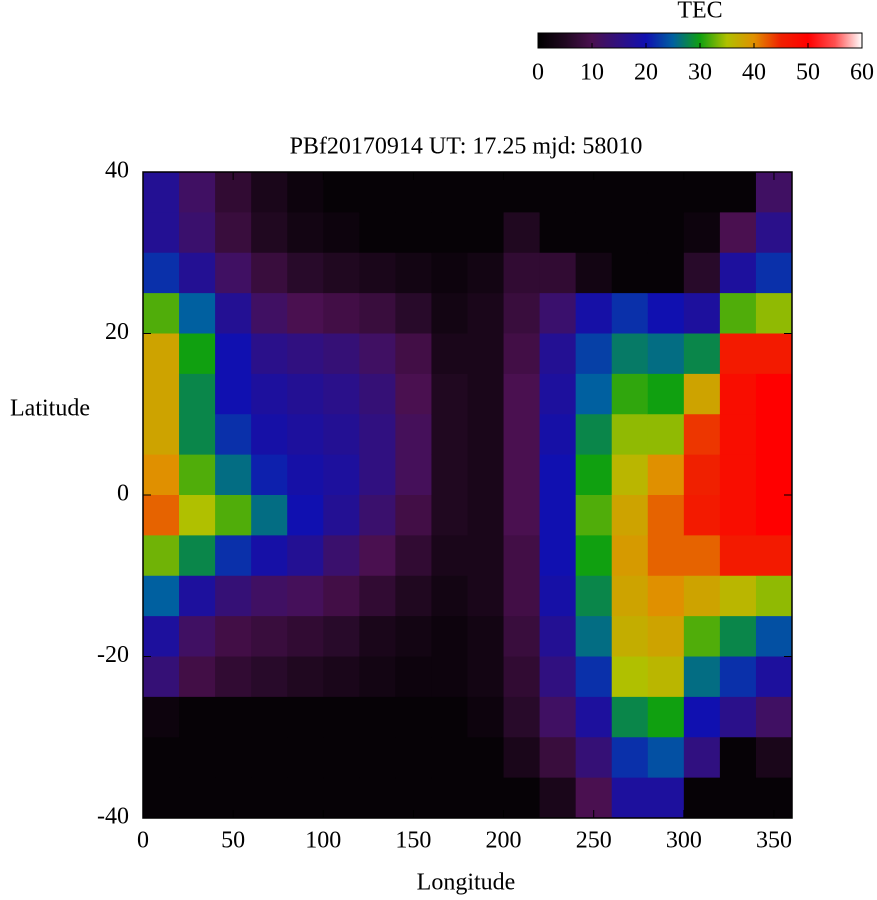 The width and height of the screenshot is (877, 900). What do you see at coordinates (699, 12) in the screenshot?
I see `colorbar-label: TEC` at bounding box center [699, 12].